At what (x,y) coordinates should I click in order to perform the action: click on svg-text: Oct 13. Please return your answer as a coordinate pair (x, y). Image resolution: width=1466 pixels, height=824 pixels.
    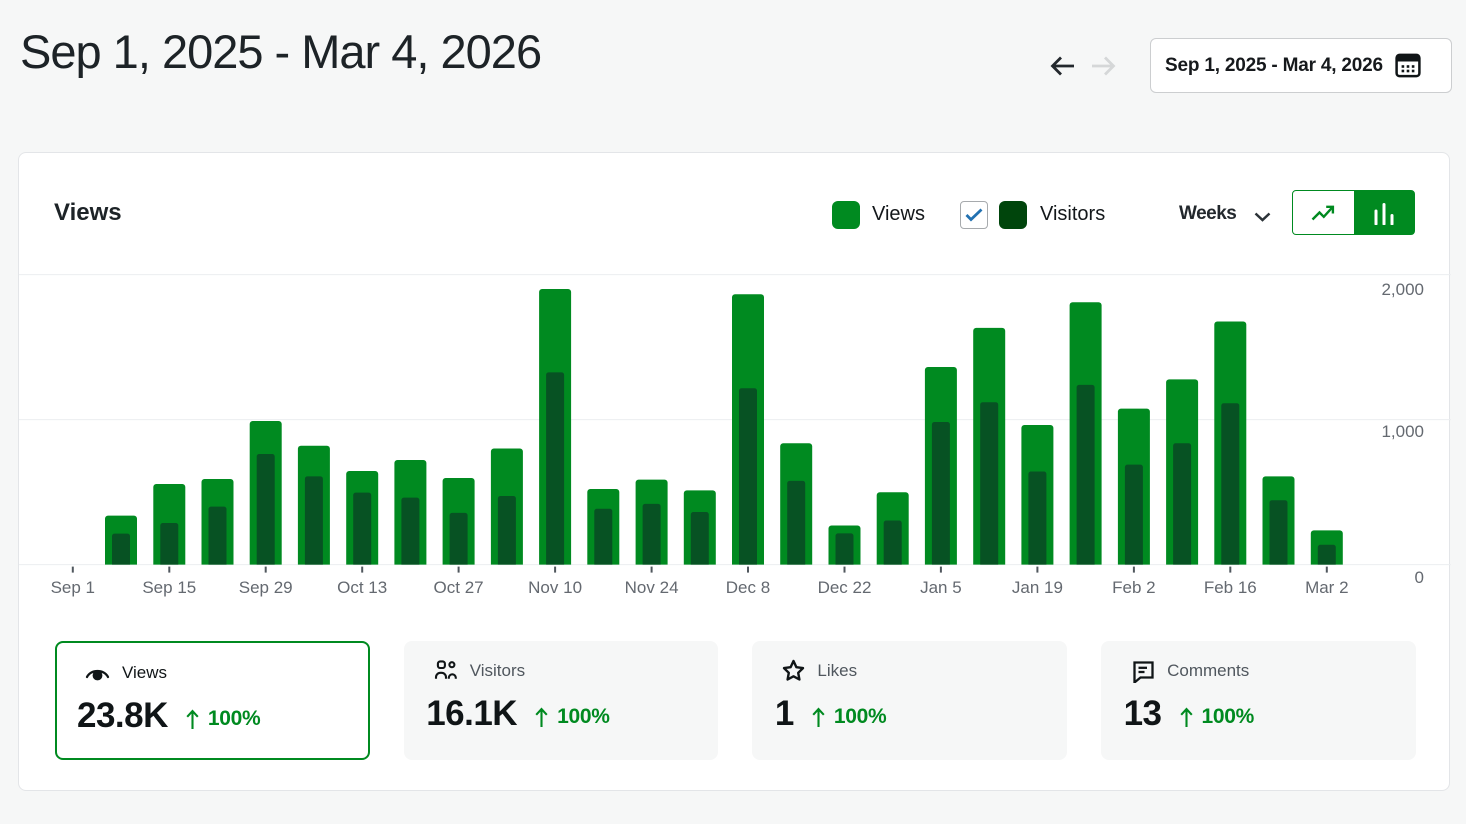
    Looking at the image, I should click on (362, 587).